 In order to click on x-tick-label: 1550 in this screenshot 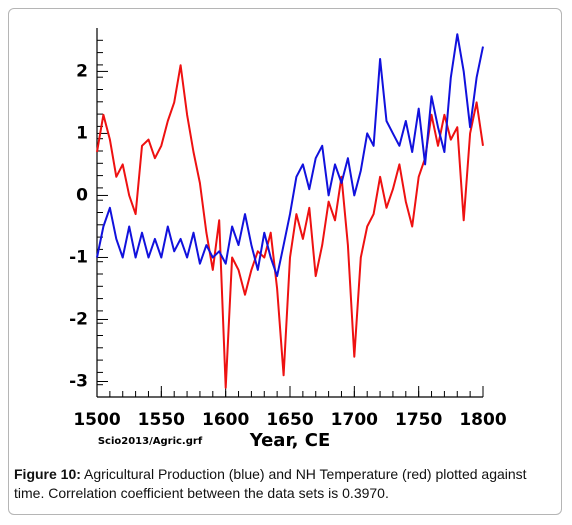, I will do `click(161, 420)`.